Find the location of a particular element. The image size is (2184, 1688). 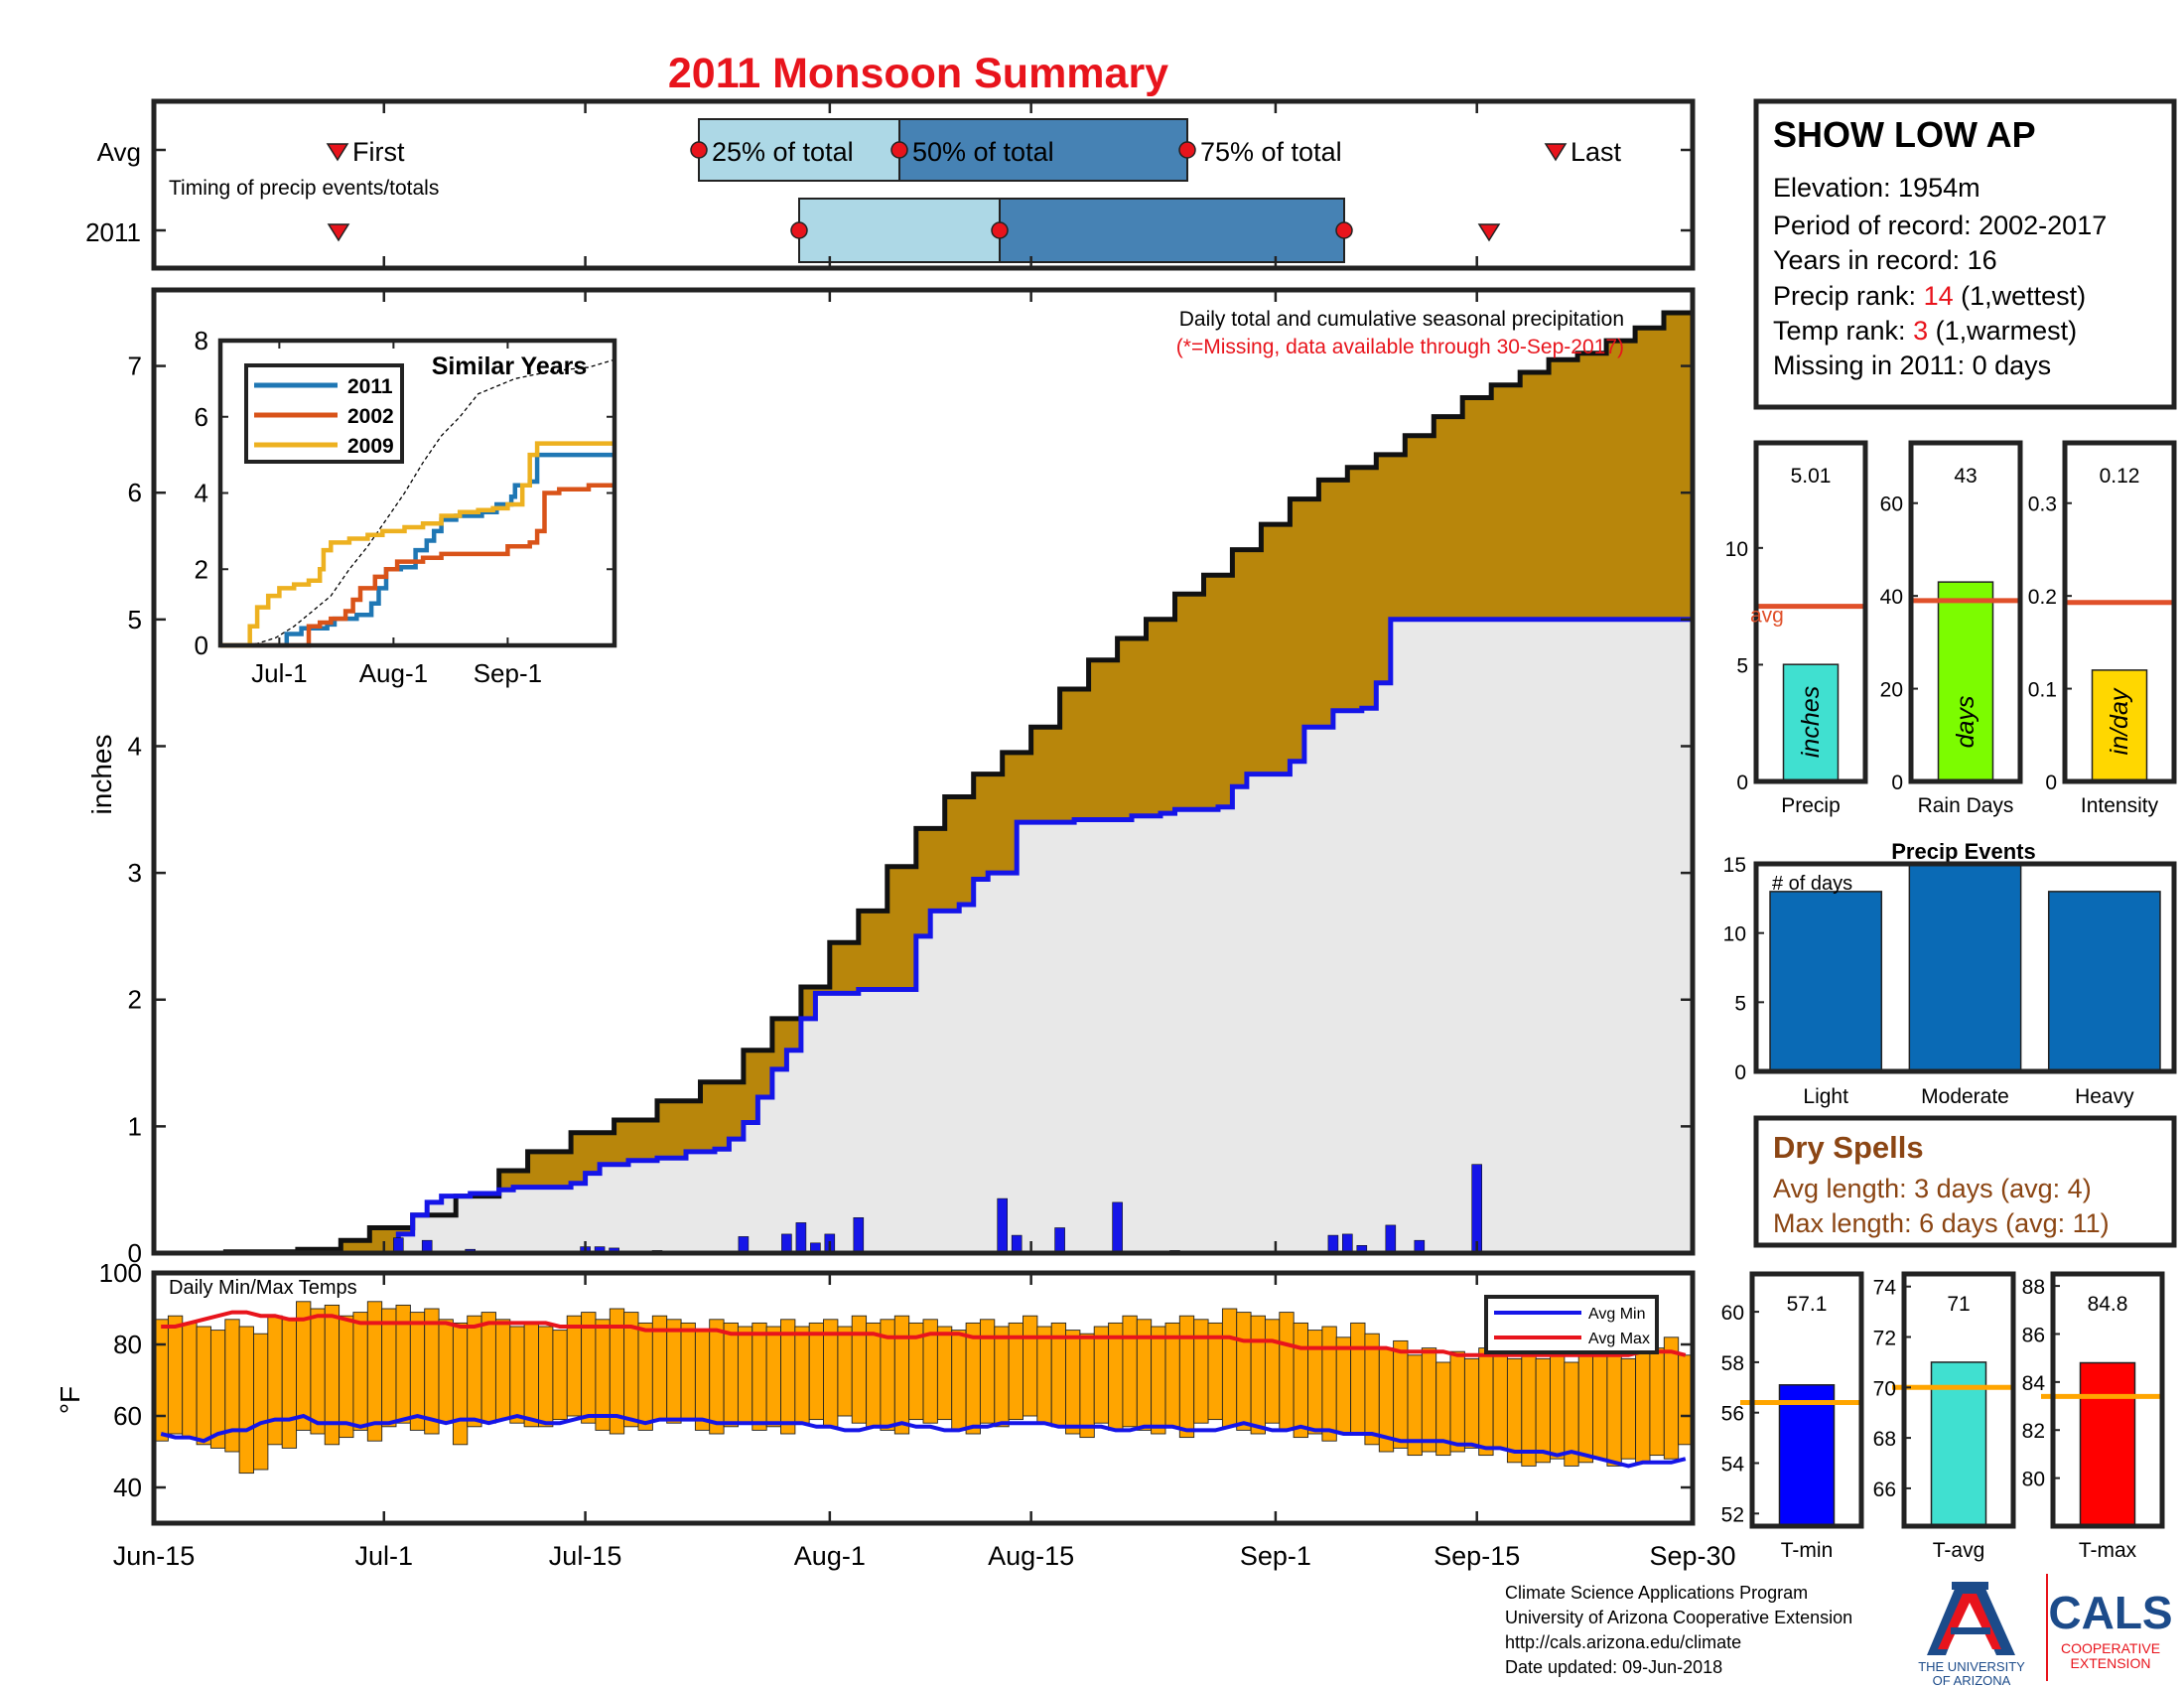

date-xtick-label: Aug-15 is located at coordinates (1031, 1556).